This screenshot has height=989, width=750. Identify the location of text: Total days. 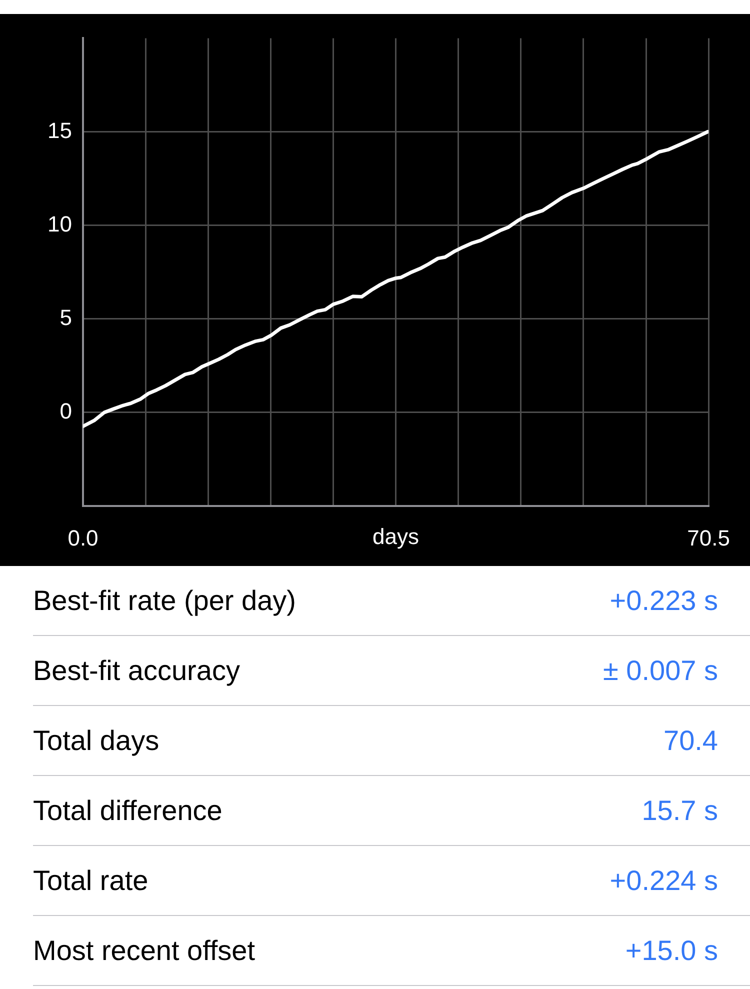
(96, 741).